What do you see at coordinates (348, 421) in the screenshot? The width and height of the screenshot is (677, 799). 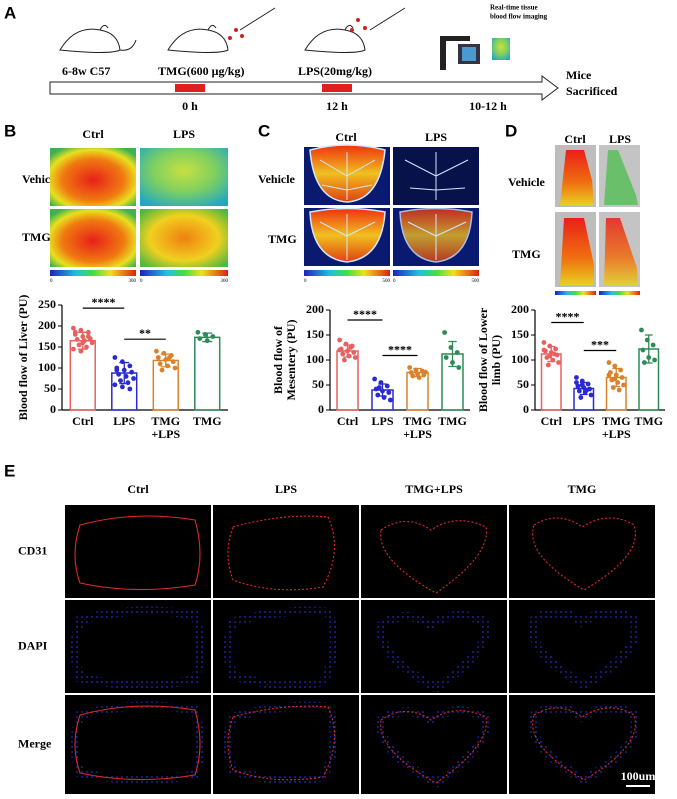 I see `x-tick-label: Ctrl` at bounding box center [348, 421].